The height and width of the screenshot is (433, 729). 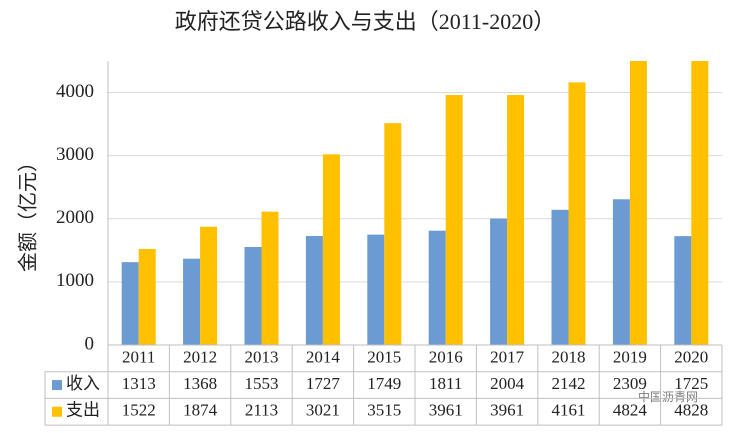 I want to click on table-value: 3021, so click(x=323, y=410).